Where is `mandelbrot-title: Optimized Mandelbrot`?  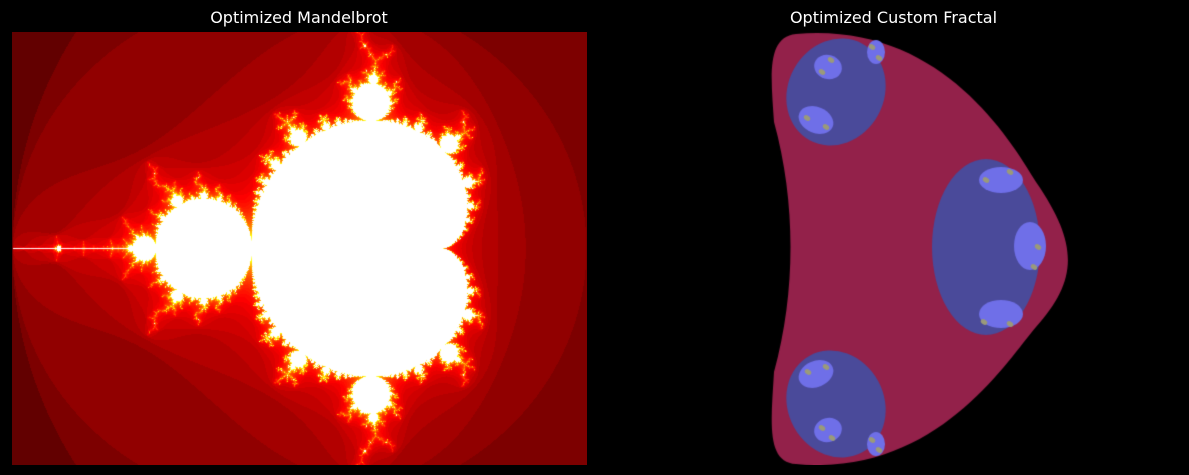 mandelbrot-title: Optimized Mandelbrot is located at coordinates (299, 17).